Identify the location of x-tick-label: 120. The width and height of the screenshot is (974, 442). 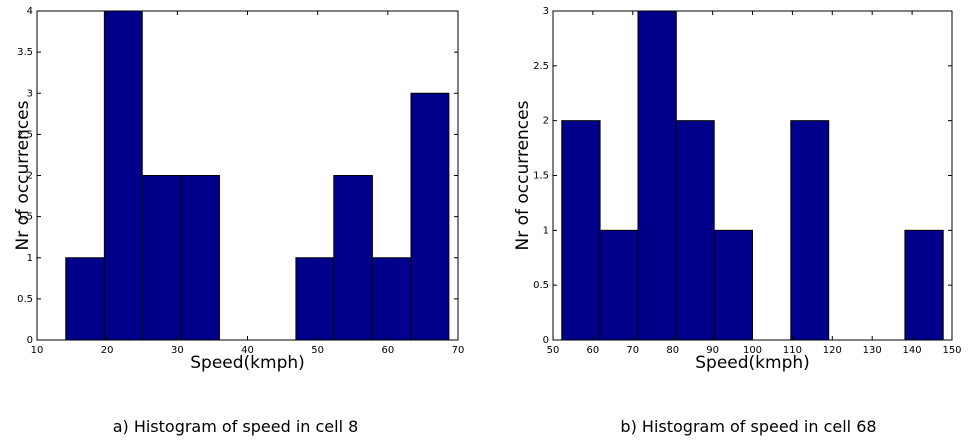
(832, 350).